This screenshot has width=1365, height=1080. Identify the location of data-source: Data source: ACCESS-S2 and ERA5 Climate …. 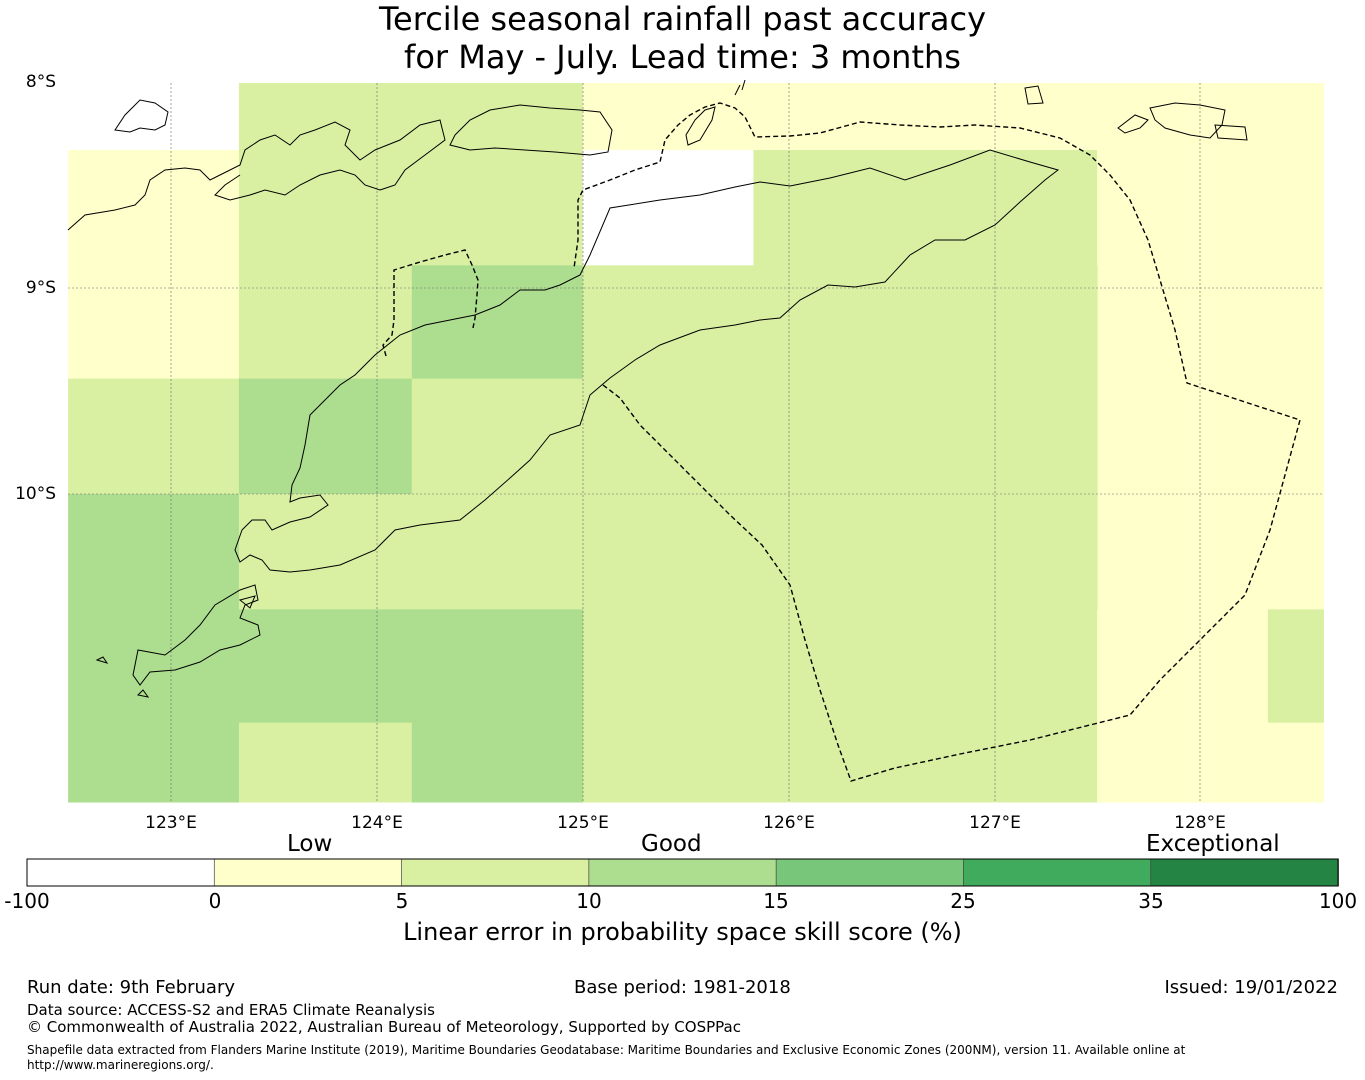
(231, 1010).